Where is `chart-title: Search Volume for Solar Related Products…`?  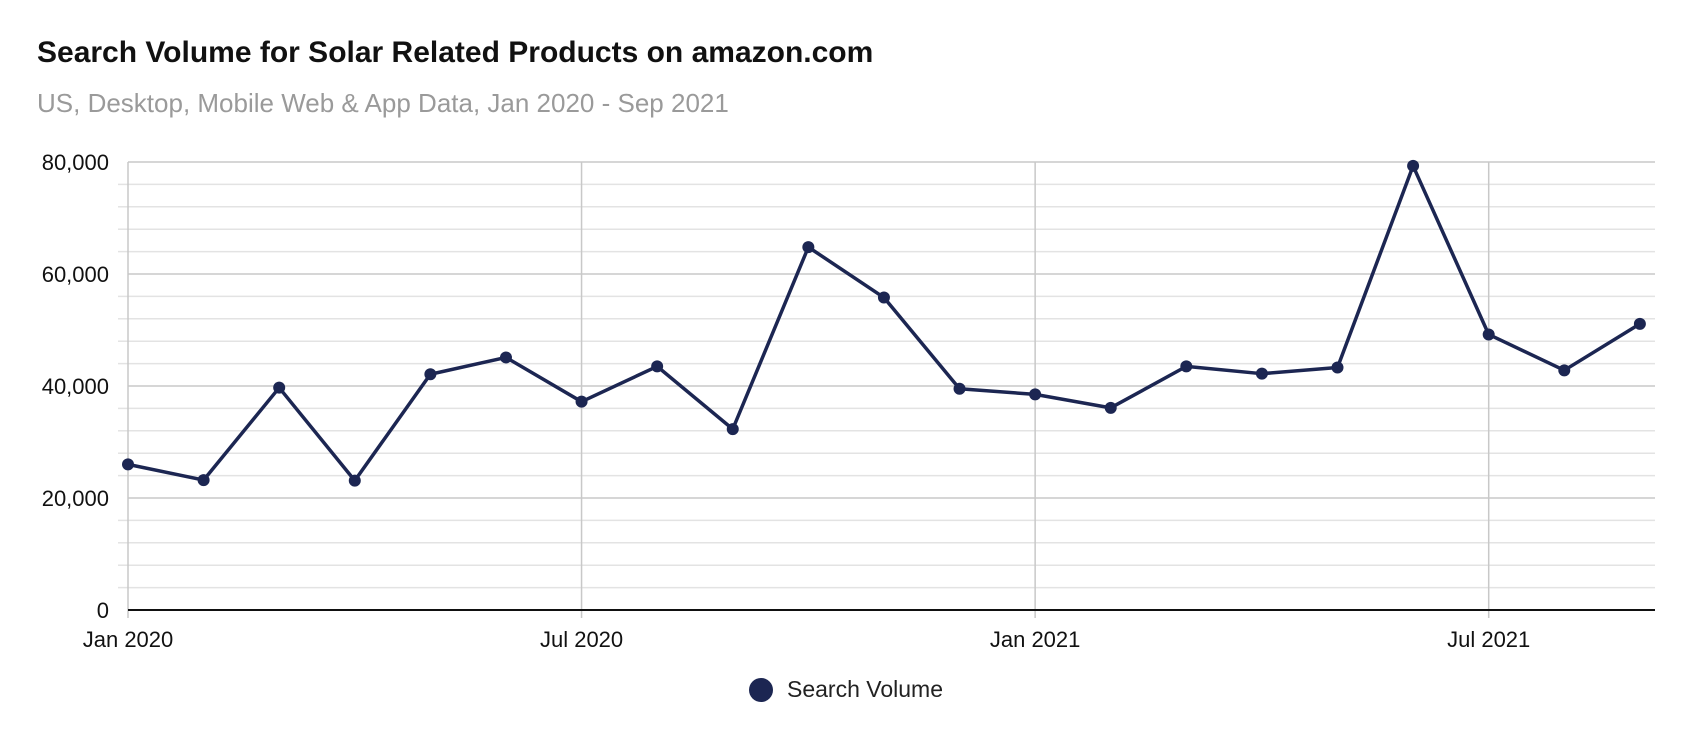 chart-title: Search Volume for Solar Related Products… is located at coordinates (455, 52).